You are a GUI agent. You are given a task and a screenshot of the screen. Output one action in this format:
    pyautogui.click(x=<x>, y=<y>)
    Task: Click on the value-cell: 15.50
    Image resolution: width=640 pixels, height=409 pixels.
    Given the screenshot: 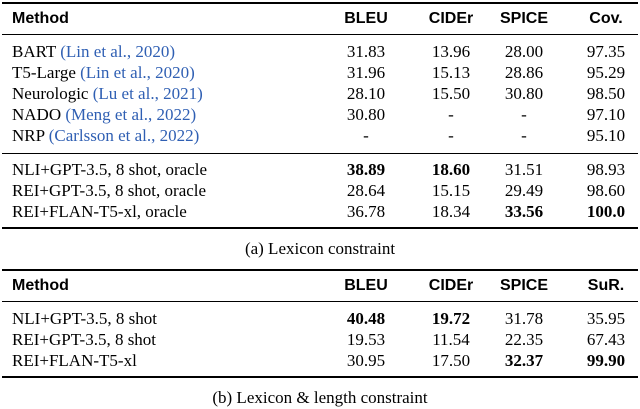 What is the action you would take?
    pyautogui.click(x=451, y=93)
    